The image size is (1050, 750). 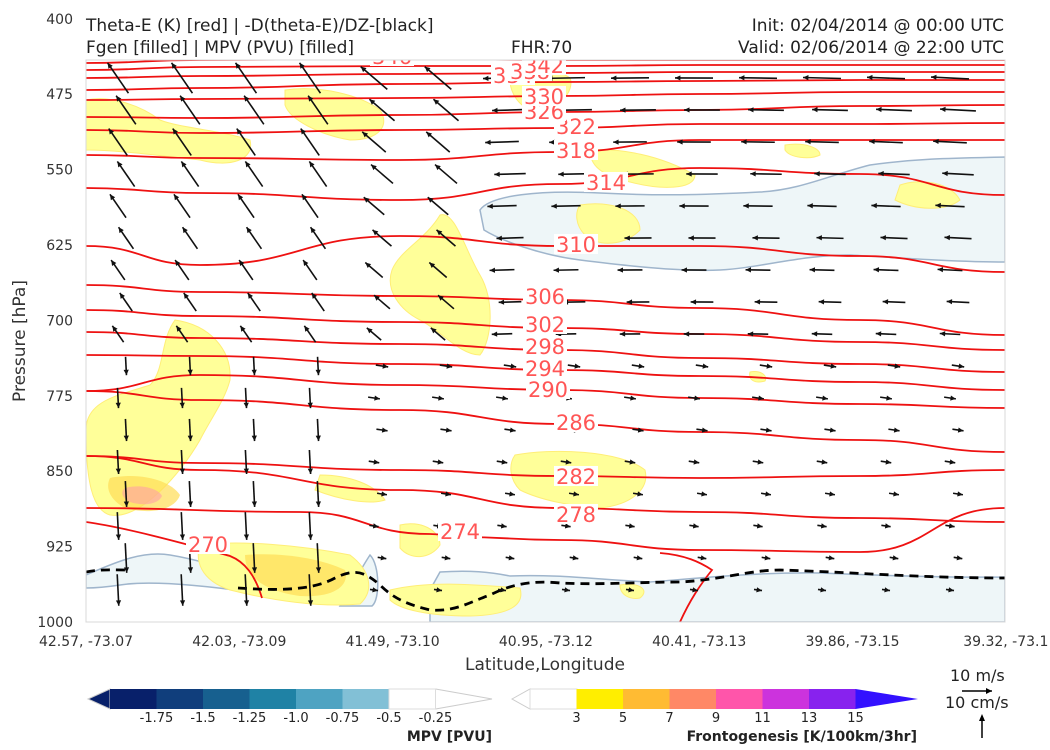 What do you see at coordinates (686, 587) in the screenshot?
I see `theta-e-contour-274-fragment` at bounding box center [686, 587].